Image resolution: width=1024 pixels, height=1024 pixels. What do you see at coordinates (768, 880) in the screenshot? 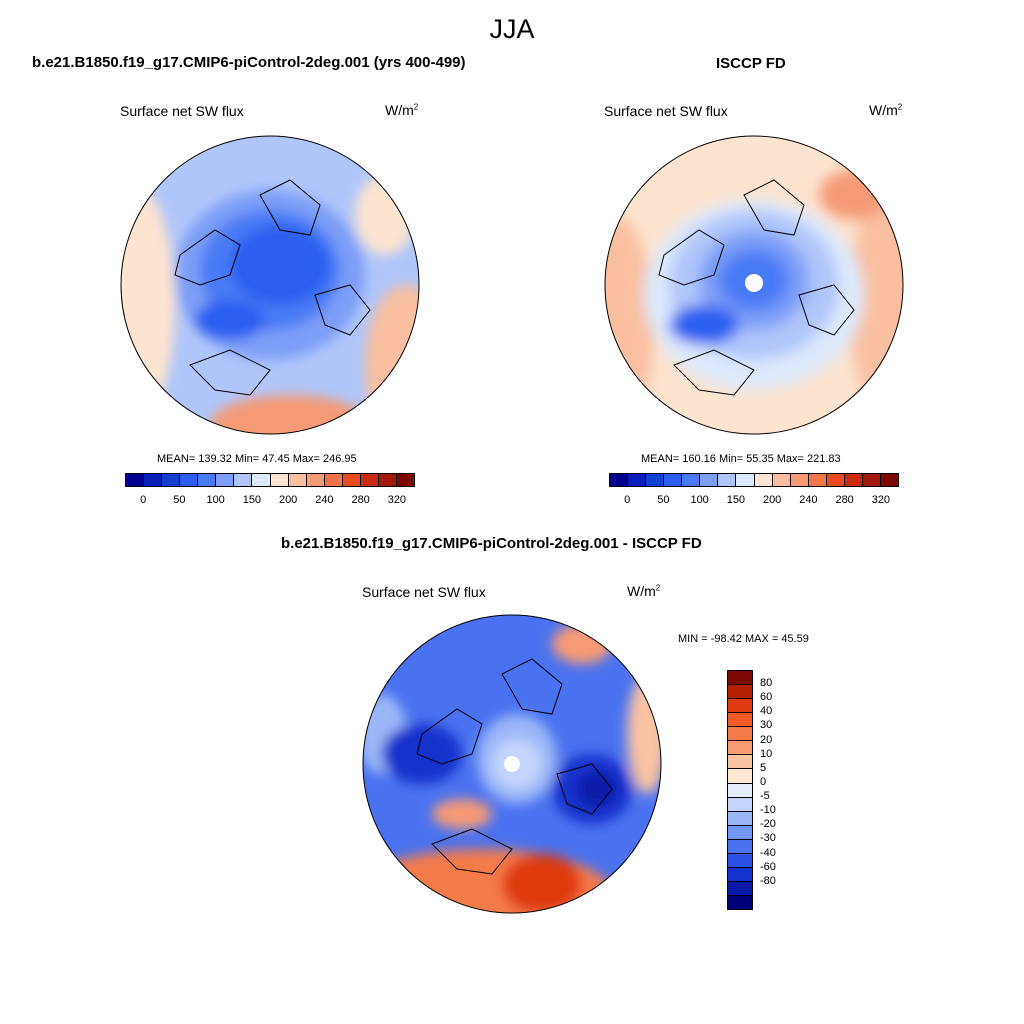
I see `colorbar-tick-label: -80` at bounding box center [768, 880].